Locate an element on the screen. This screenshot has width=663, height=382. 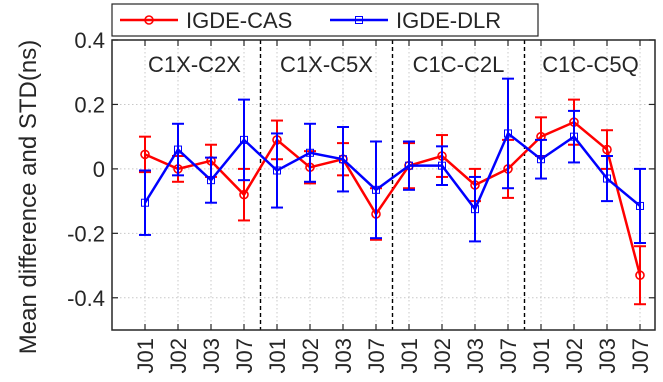
y-tick-label: 0.4 is located at coordinates (89, 40).